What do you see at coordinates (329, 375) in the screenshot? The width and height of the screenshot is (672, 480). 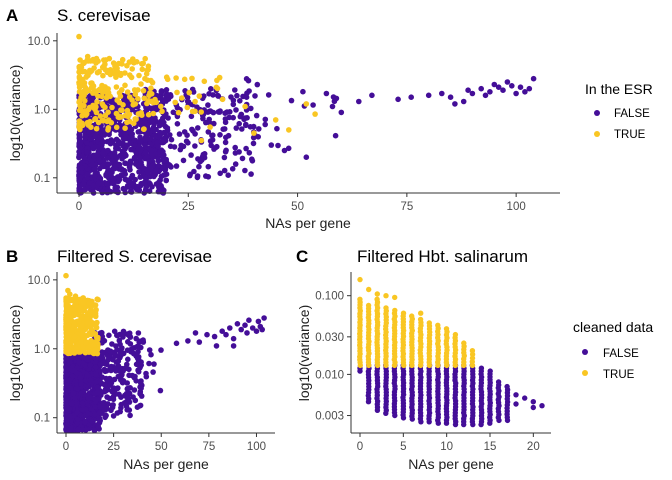 I see `y-tick-label: 0.010` at bounding box center [329, 375].